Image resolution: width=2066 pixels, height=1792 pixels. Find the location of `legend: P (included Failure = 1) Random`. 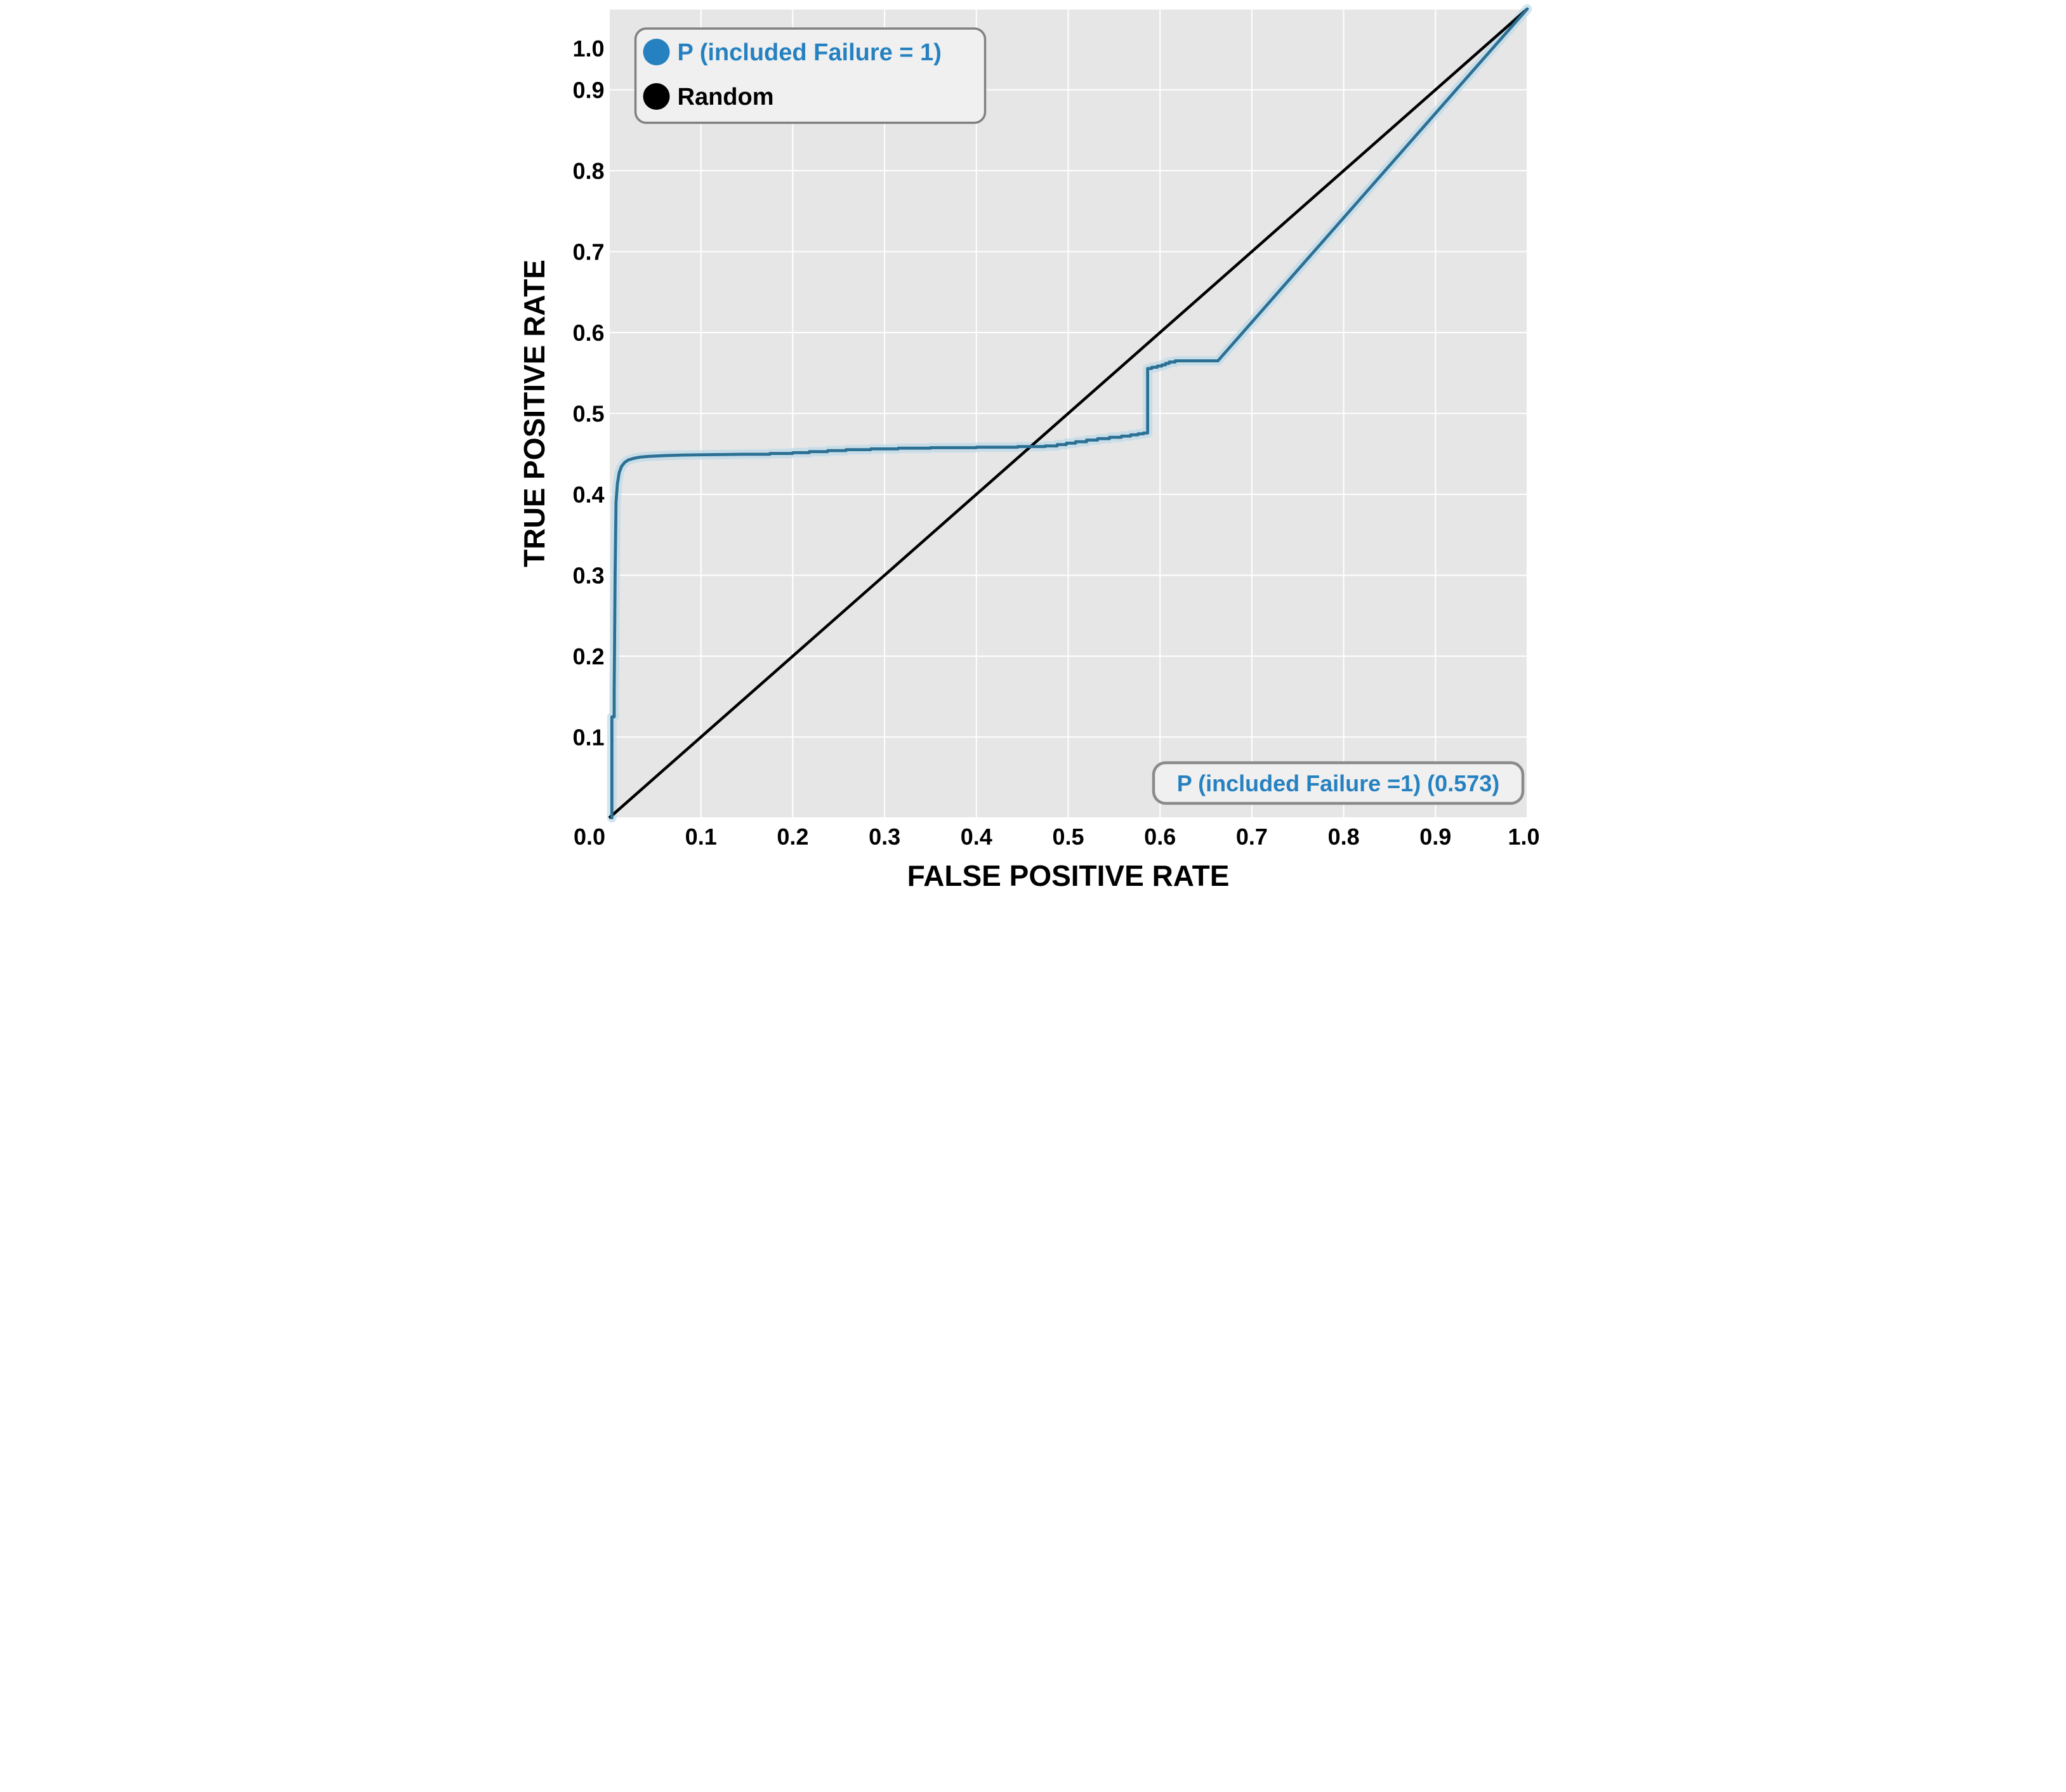

legend: P (included Failure = 1) Random is located at coordinates (810, 75).